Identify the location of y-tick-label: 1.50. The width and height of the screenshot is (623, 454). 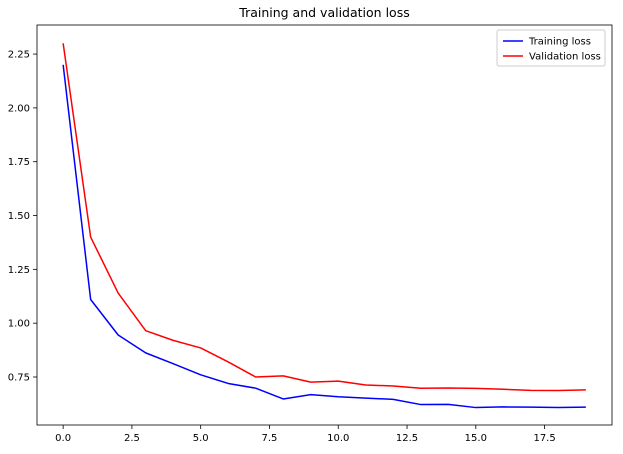
(19, 216).